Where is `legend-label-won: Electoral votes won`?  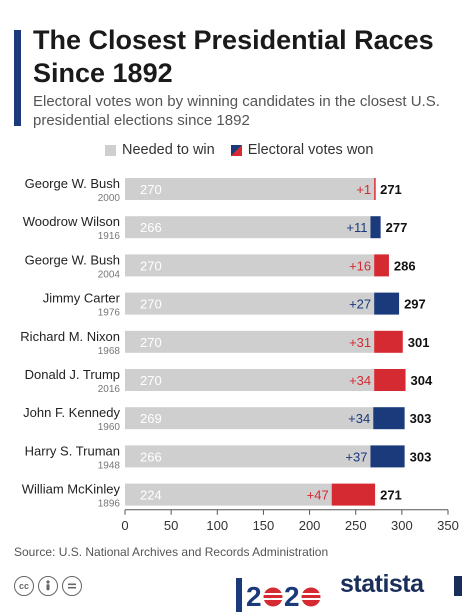 legend-label-won: Electoral votes won is located at coordinates (310, 150).